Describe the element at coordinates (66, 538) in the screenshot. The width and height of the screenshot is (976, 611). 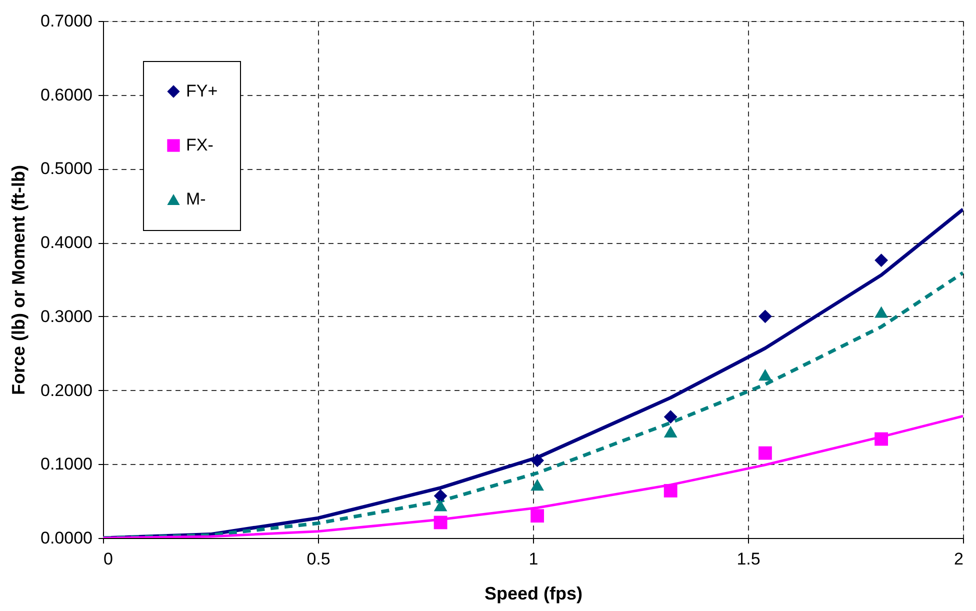
I see `y-tick-label: 0.0000` at that location.